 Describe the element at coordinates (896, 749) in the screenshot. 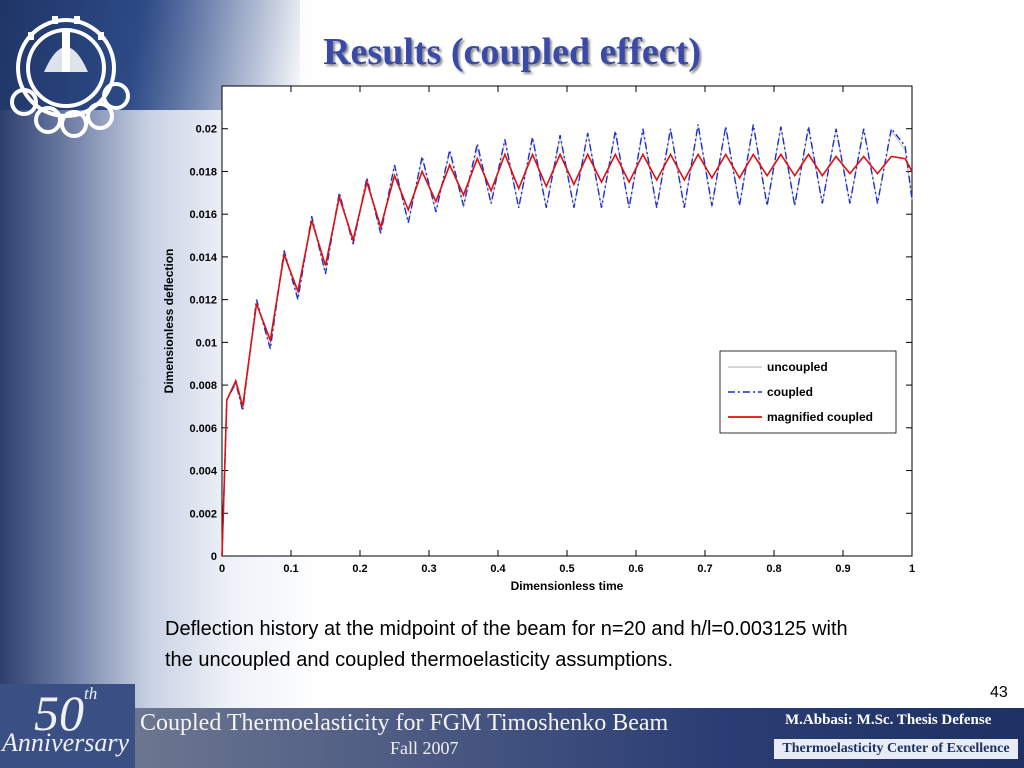

I see `footer-center-badge: Thermoelasticity Center of Excellence` at that location.